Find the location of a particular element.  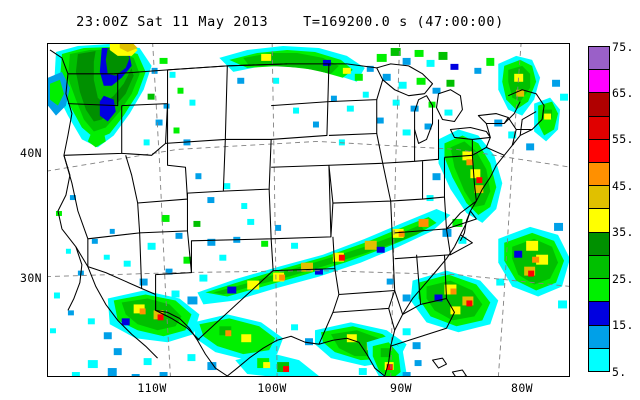

reflectivity-colorbar is located at coordinates (599, 209).